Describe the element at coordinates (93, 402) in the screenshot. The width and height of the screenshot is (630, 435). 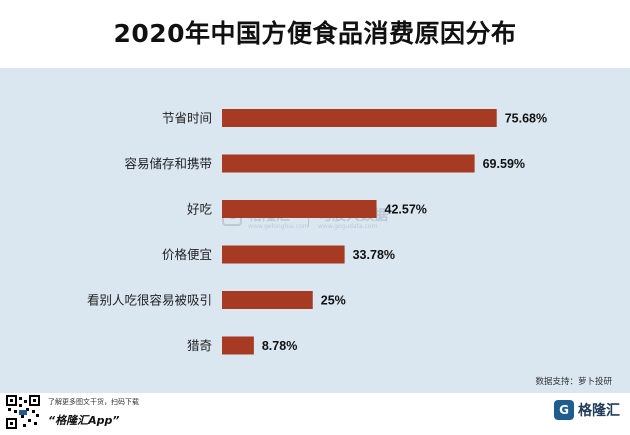
I see `footer-promo-text: 了解更多图文干货，扫码下载` at that location.